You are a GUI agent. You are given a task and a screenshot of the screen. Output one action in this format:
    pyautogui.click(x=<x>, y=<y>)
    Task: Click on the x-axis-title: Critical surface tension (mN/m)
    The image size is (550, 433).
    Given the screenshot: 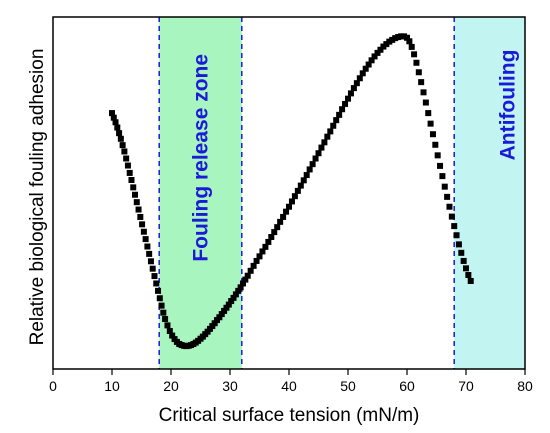 What is the action you would take?
    pyautogui.click(x=289, y=415)
    